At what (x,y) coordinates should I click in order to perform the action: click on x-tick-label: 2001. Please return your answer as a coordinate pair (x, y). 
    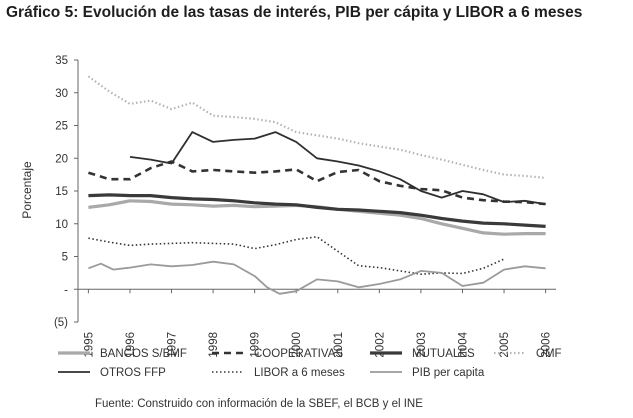
    Looking at the image, I should click on (339, 345).